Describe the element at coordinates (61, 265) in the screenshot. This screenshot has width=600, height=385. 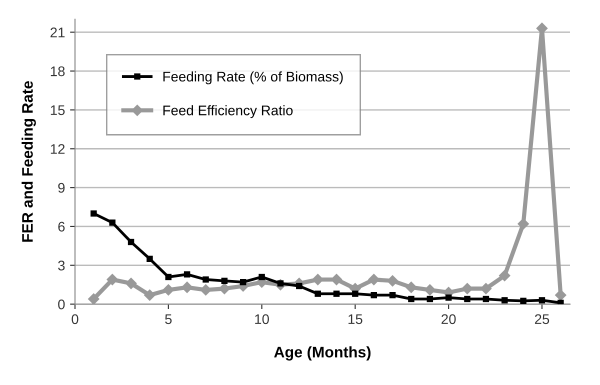
I see `y-tick-label: 3` at that location.